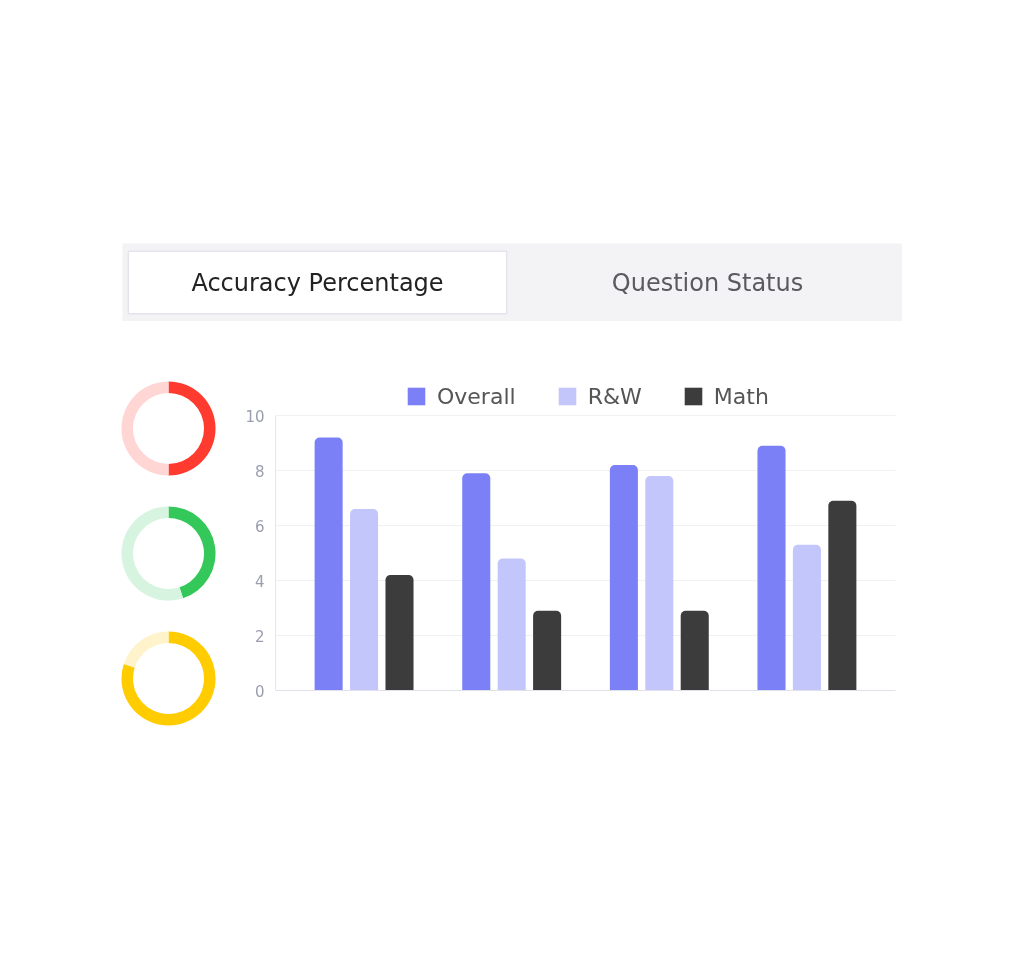 The image size is (1024, 961). Describe the element at coordinates (259, 581) in the screenshot. I see `y-tick-label: 4` at that location.